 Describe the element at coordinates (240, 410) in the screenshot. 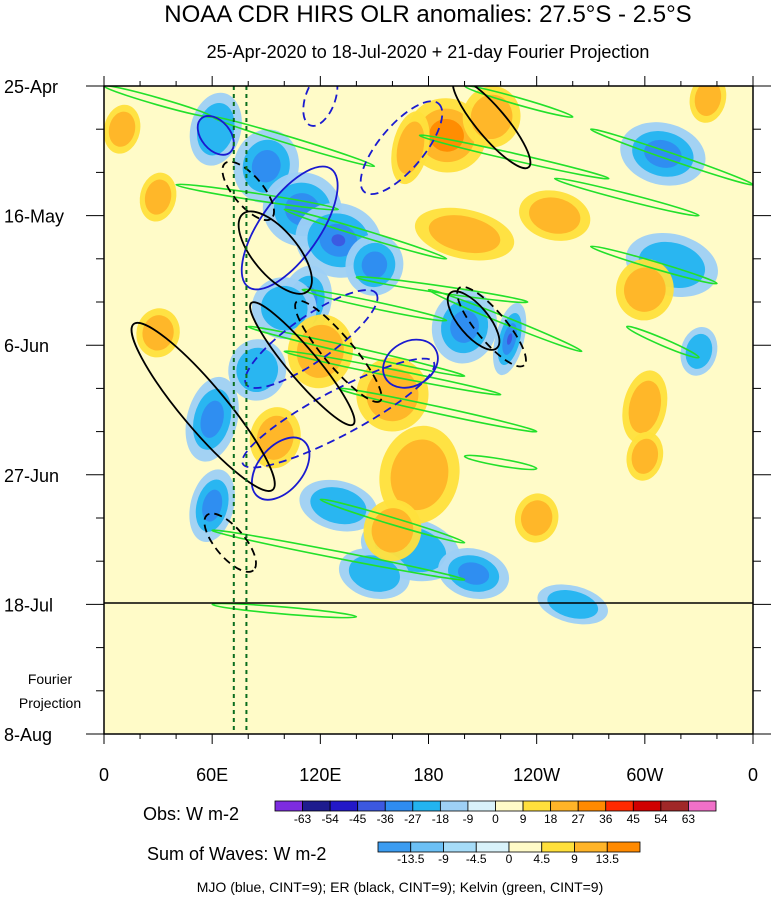

I see `reference-lines` at that location.